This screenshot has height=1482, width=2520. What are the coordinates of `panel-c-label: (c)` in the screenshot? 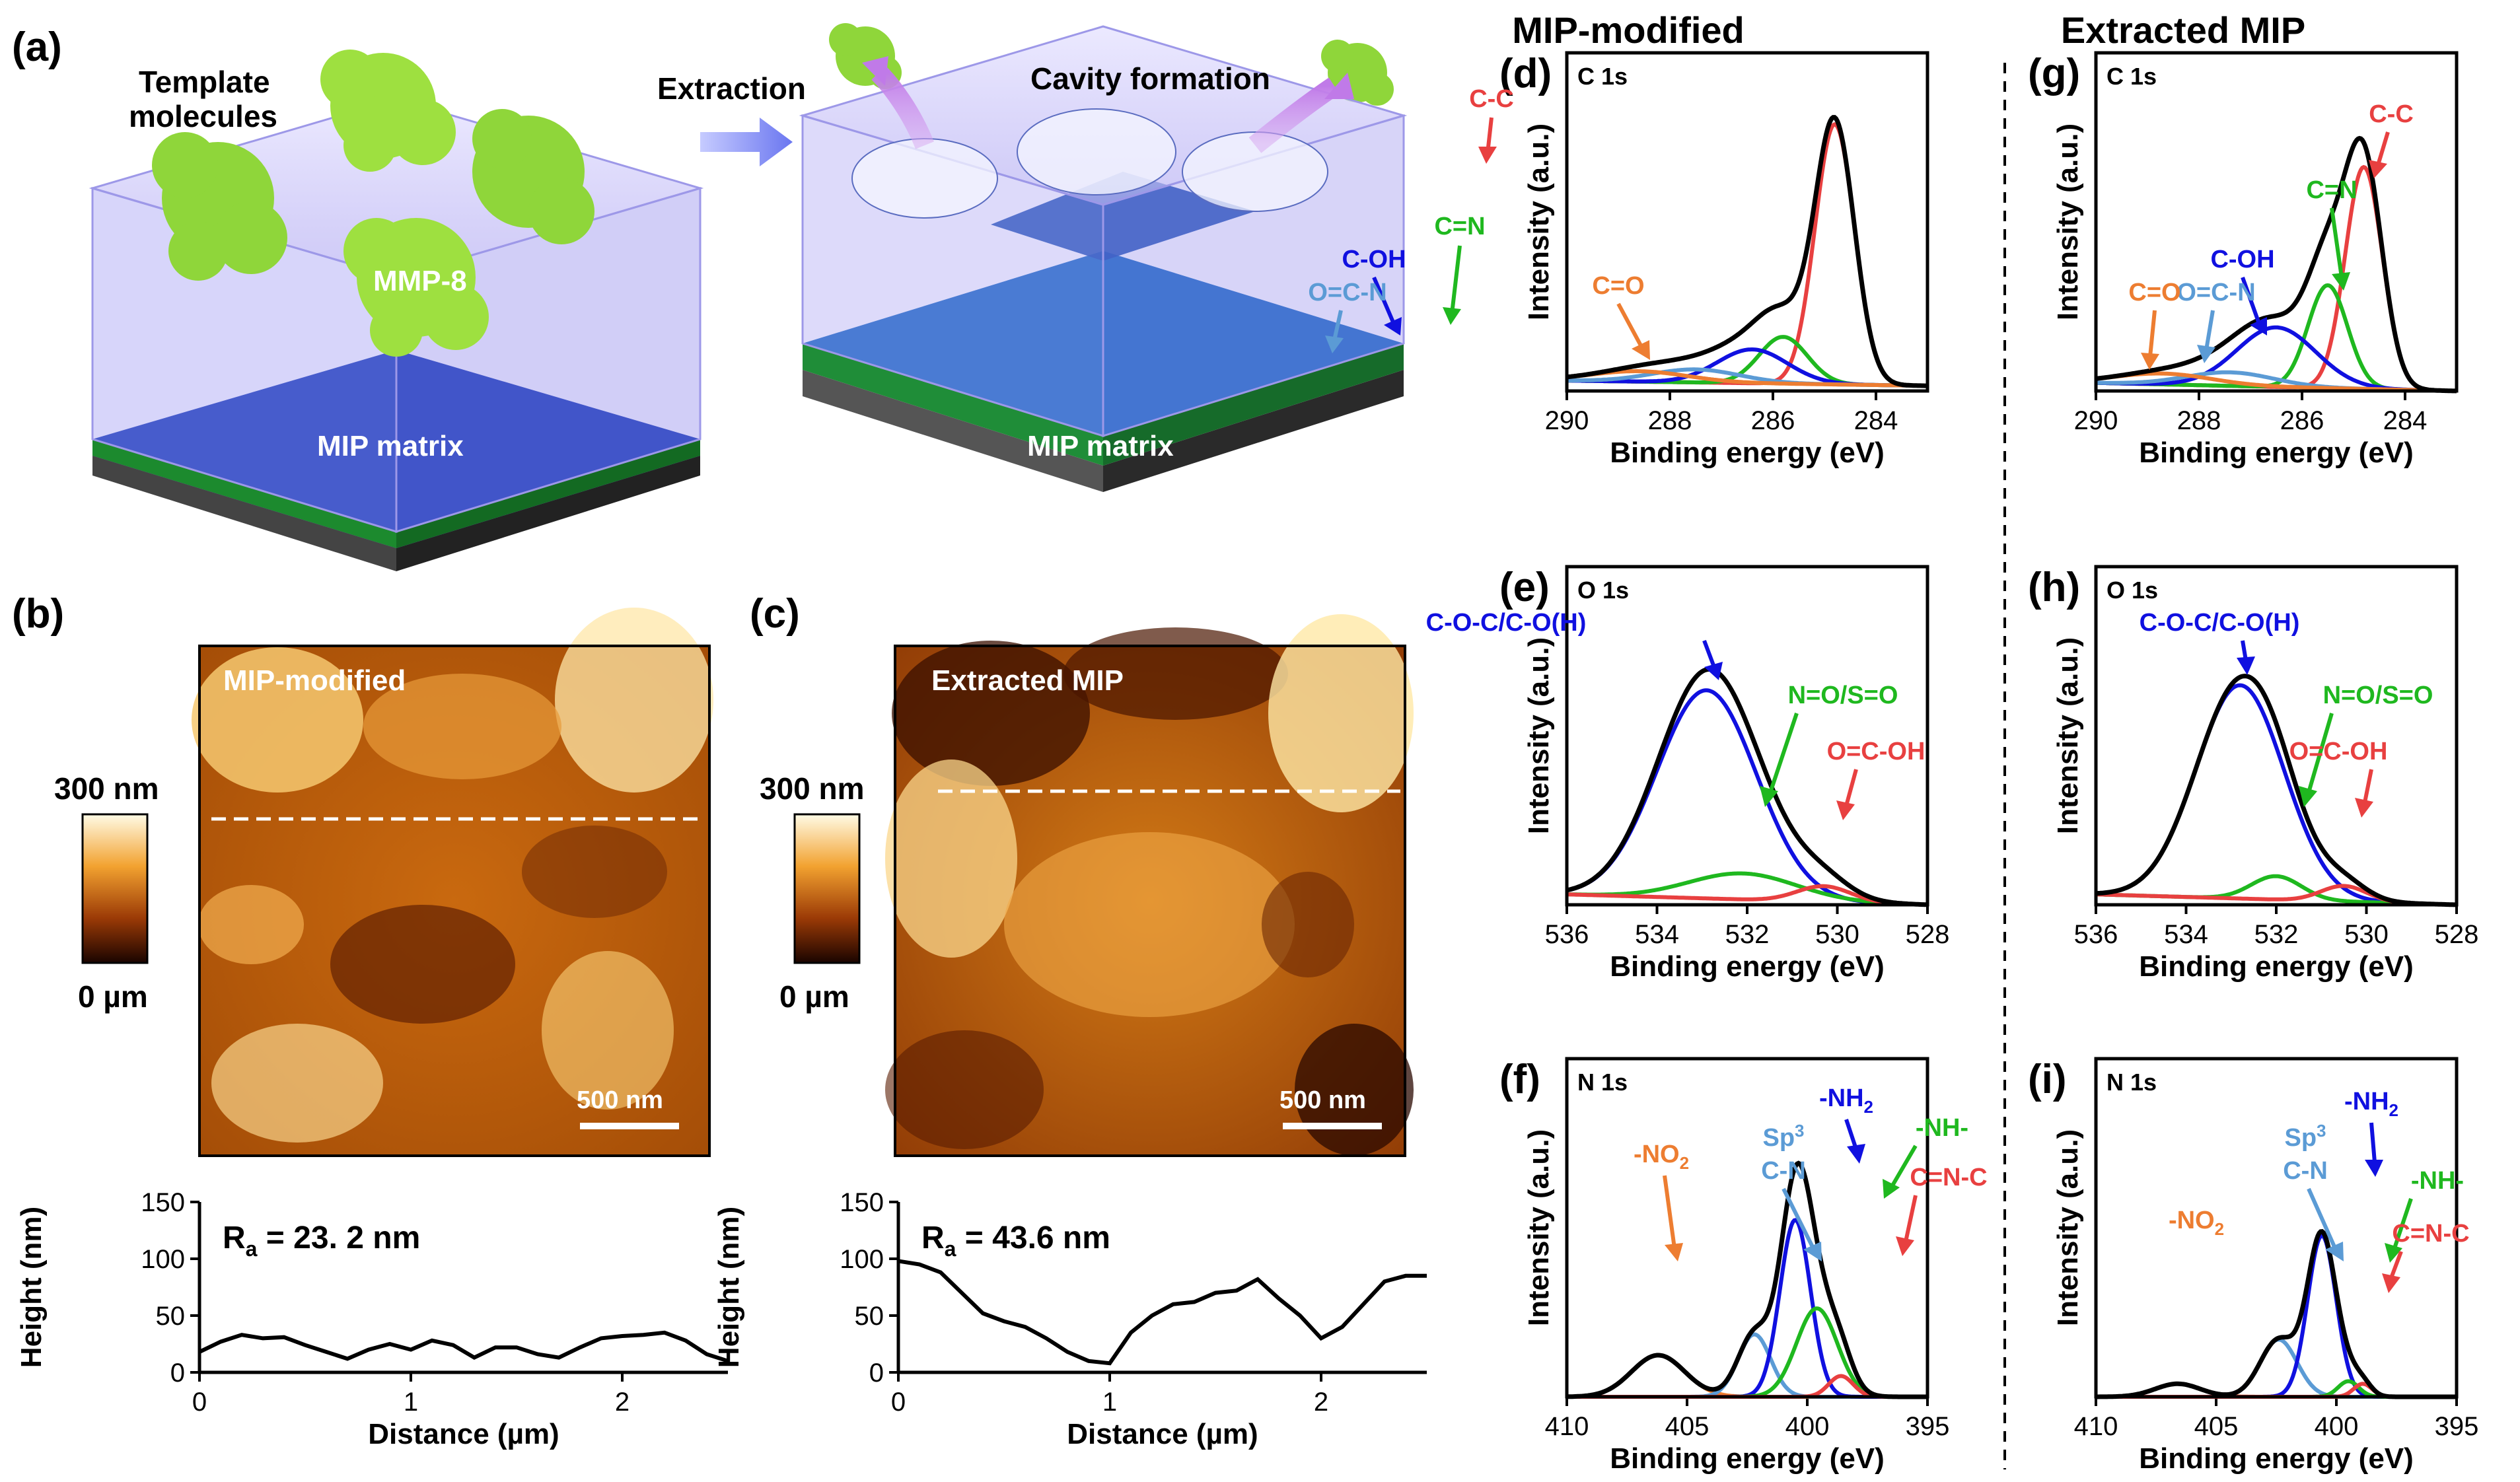 It's located at (775, 614).